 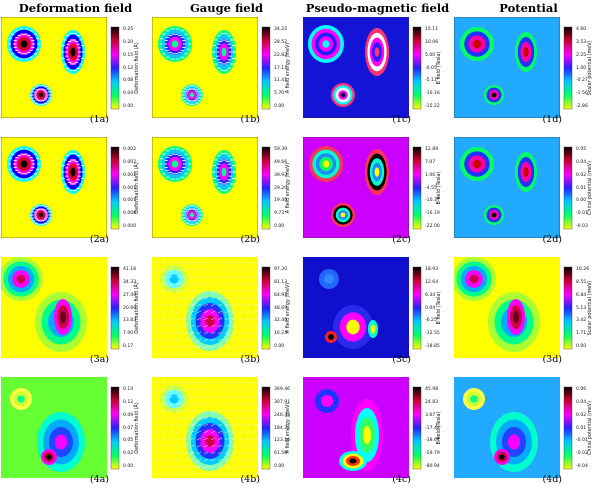 What do you see at coordinates (128, 415) in the screenshot?
I see `colorbar-tick: 0.09` at bounding box center [128, 415].